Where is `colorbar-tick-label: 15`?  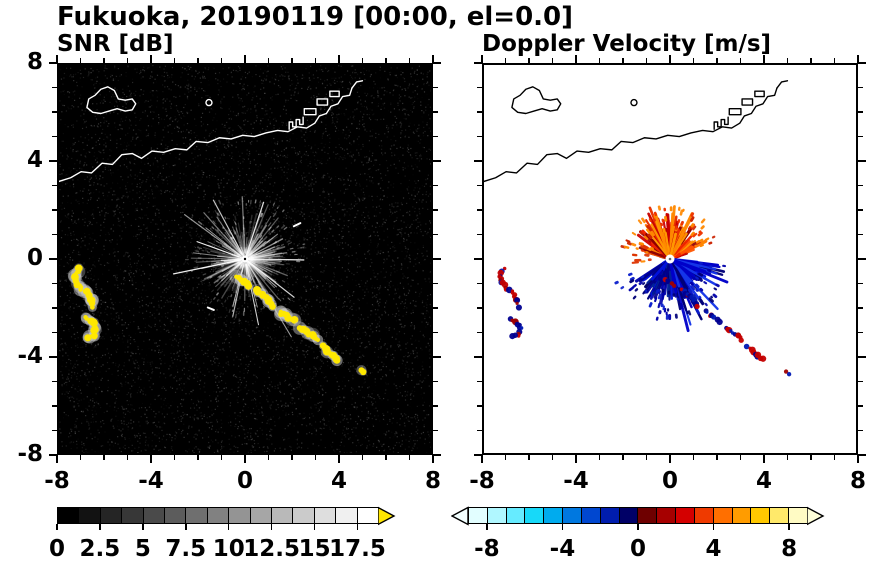 colorbar-tick-label: 15 is located at coordinates (314, 549).